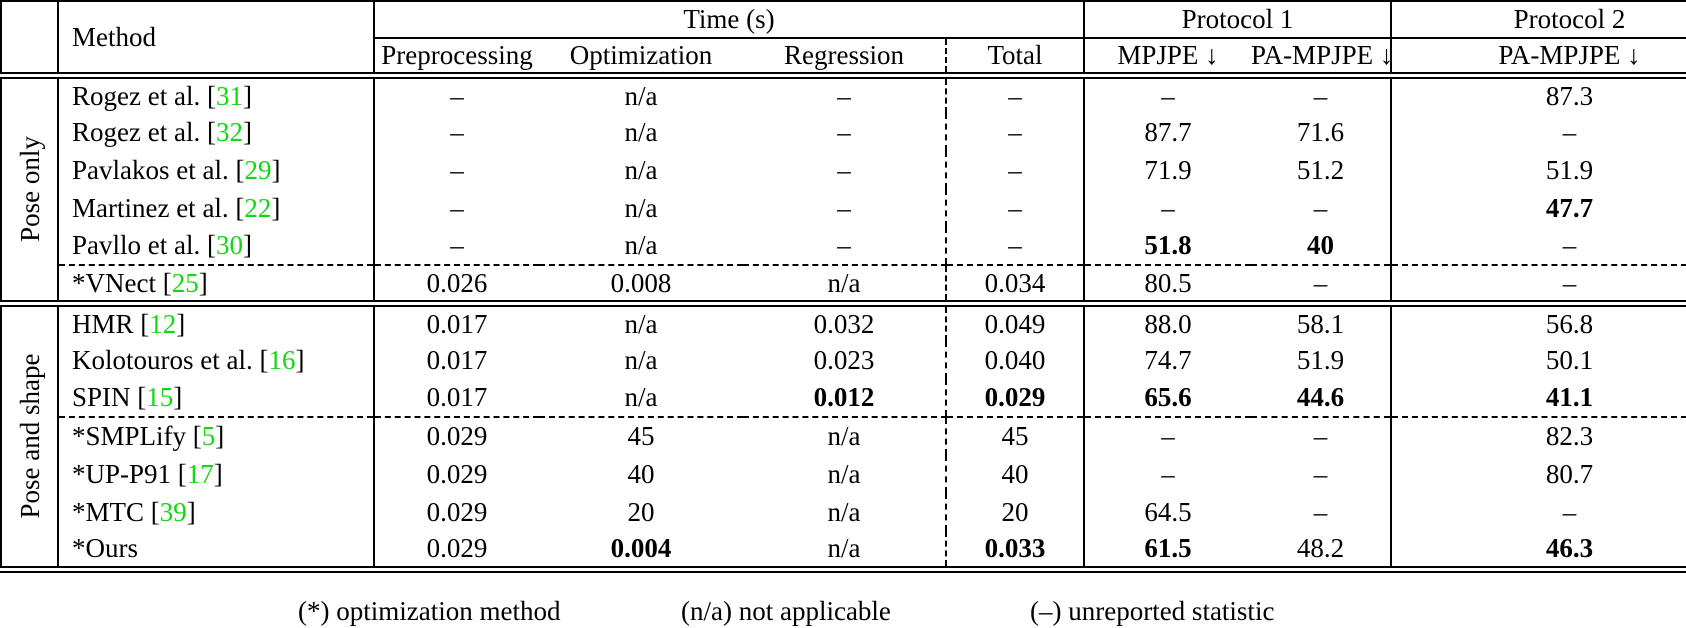 This screenshot has width=1686, height=628. What do you see at coordinates (258, 207) in the screenshot?
I see `citation-link: 22` at bounding box center [258, 207].